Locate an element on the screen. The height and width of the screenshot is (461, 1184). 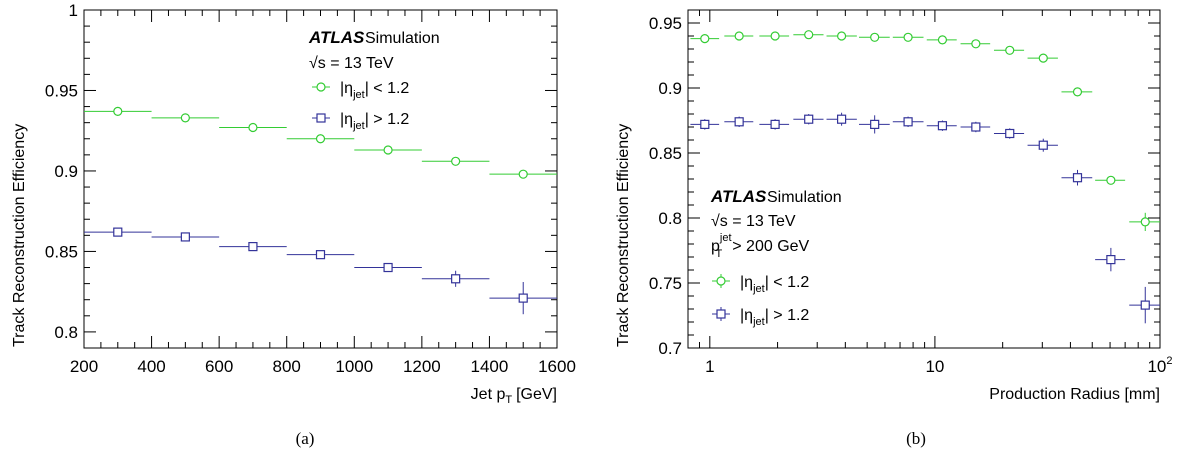
x-tick-label: 600 is located at coordinates (219, 366).